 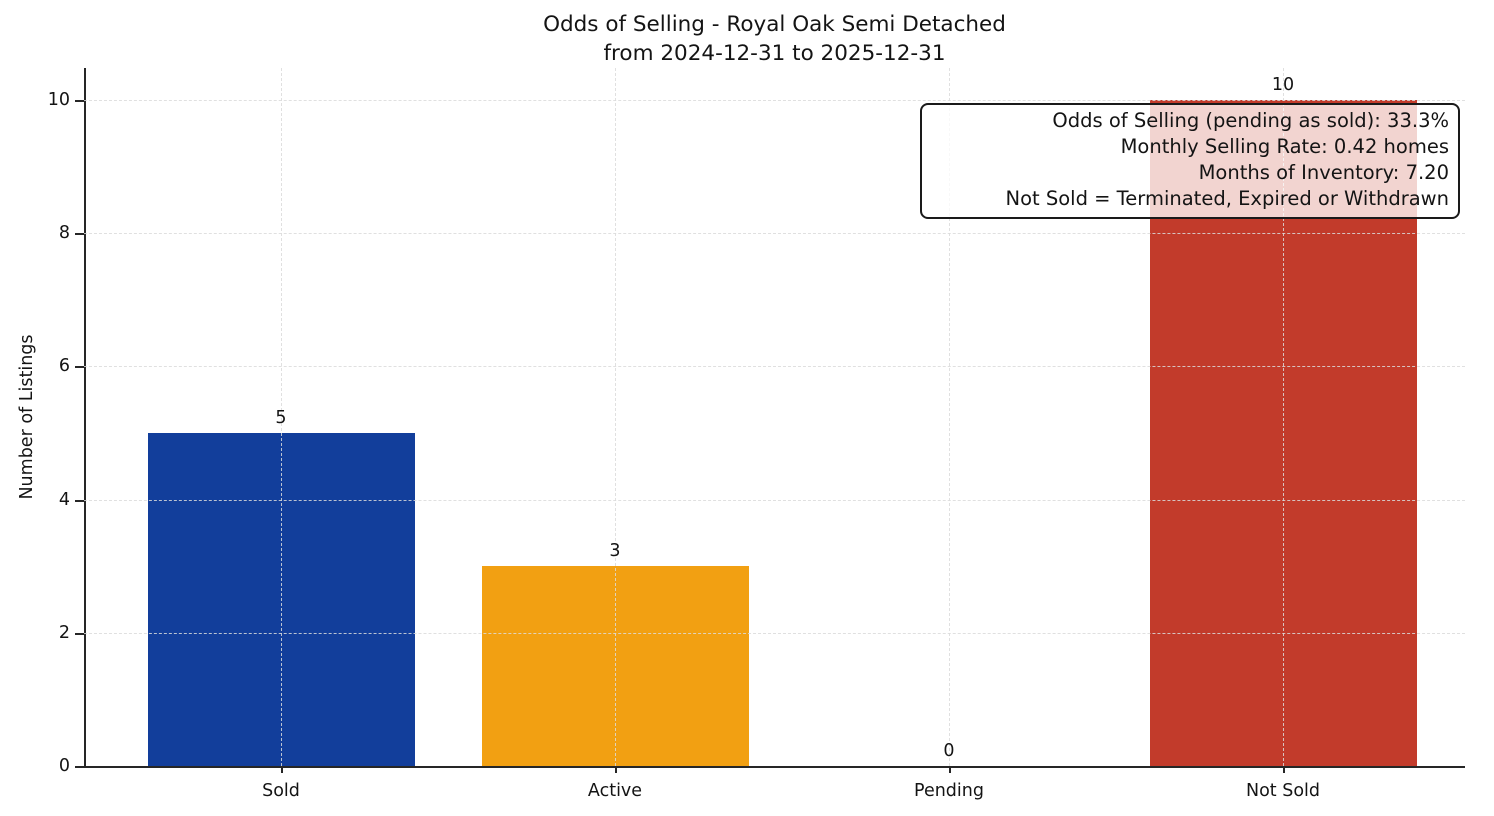 I want to click on annotation-odds-of-selling: Odds of Selling (pending as sold): 33.3%, so click(x=1250, y=120).